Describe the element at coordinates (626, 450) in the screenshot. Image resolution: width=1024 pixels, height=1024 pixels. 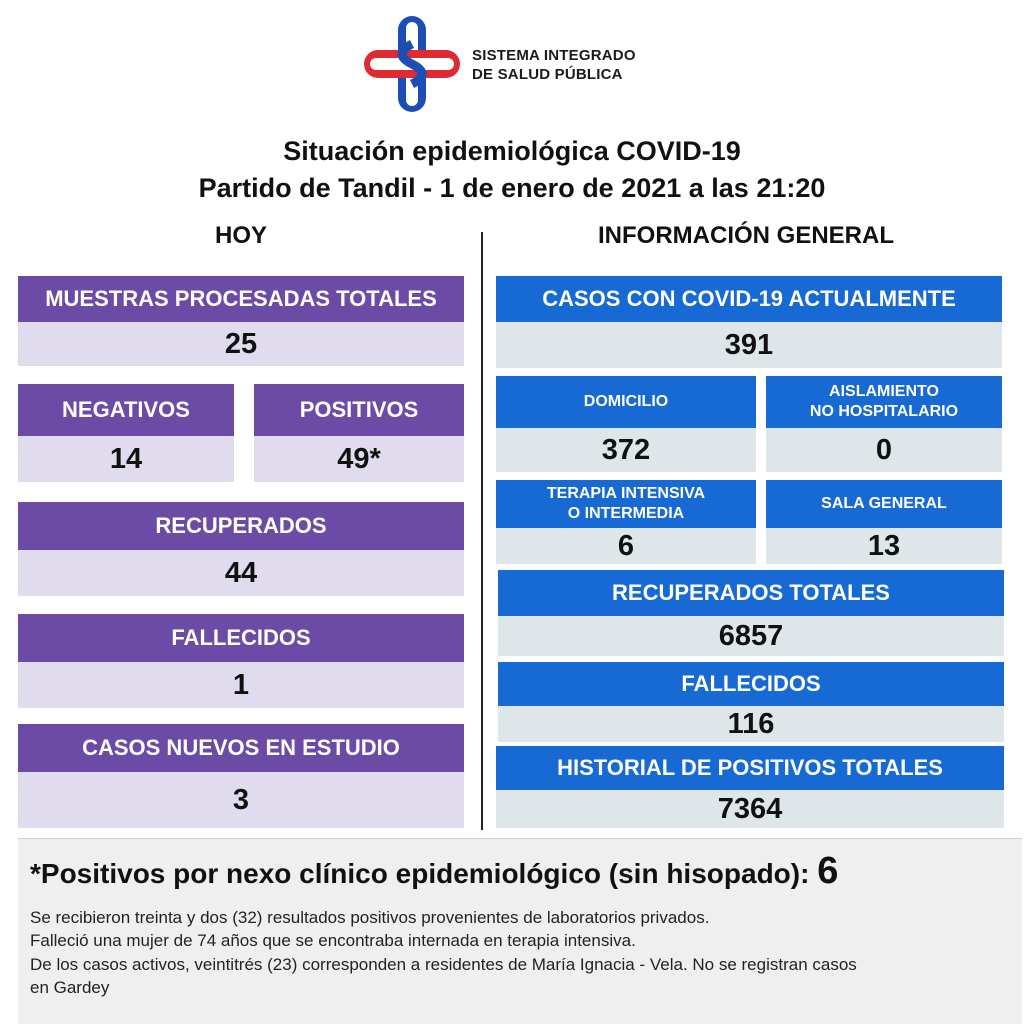
I see `domicilio-value: 372` at that location.